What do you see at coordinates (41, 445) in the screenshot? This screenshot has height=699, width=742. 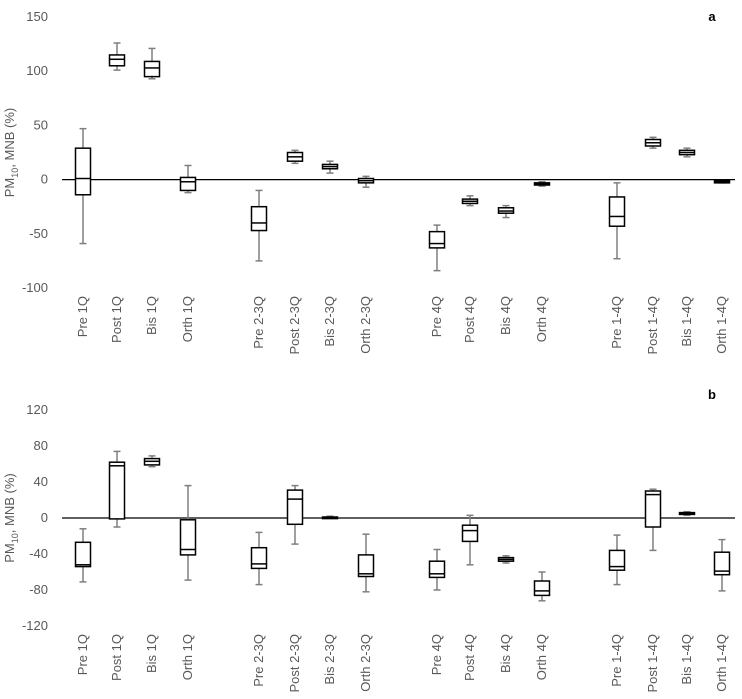 I see `y-tick-label: 80` at bounding box center [41, 445].